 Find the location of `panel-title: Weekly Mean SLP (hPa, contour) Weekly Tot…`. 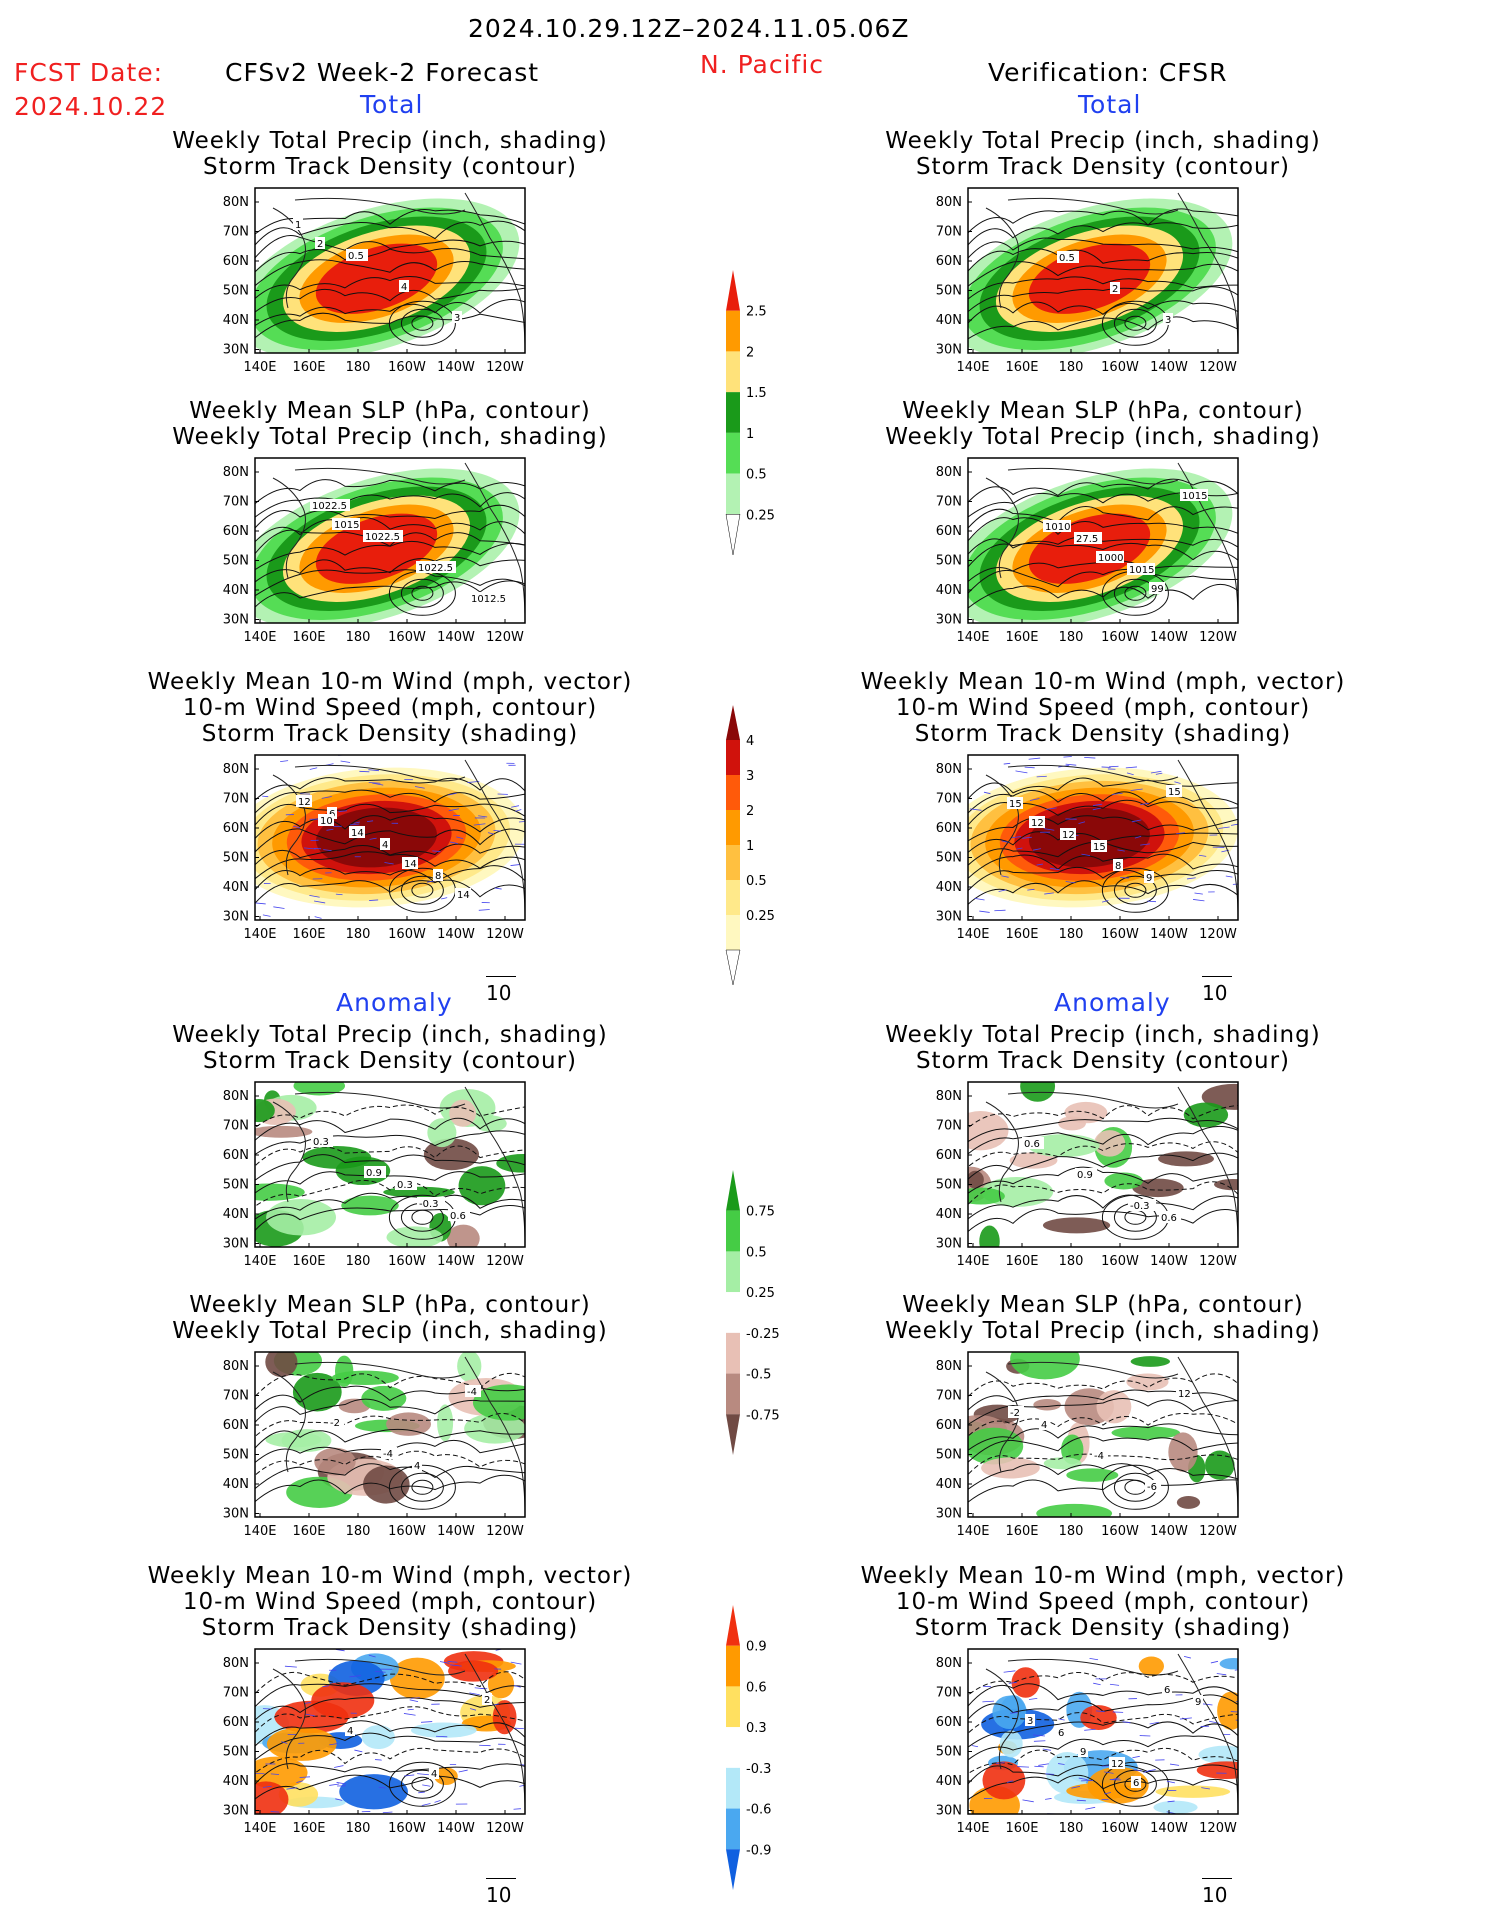

panel-title: Weekly Mean SLP (hPa, contour) Weekly Tot… is located at coordinates (390, 424).